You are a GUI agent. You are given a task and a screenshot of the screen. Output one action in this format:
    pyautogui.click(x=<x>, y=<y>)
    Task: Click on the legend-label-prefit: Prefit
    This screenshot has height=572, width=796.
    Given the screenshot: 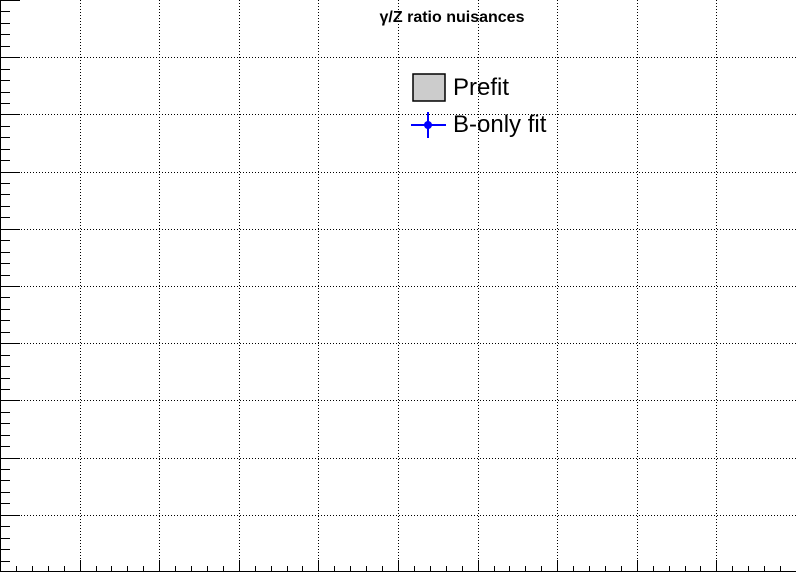 What is the action you would take?
    pyautogui.click(x=481, y=87)
    